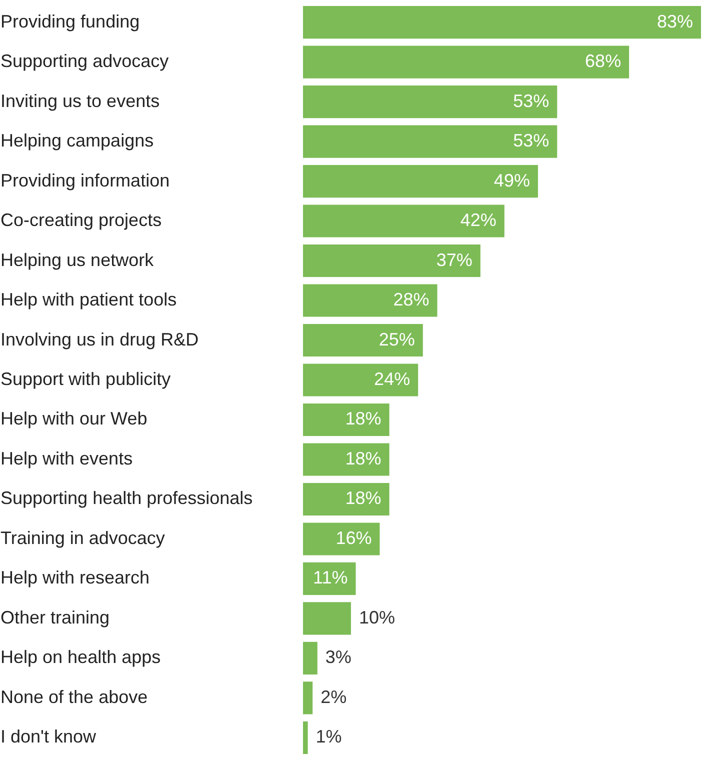 The height and width of the screenshot is (771, 723). I want to click on y-tick-label: Co-creating projects, so click(81, 220).